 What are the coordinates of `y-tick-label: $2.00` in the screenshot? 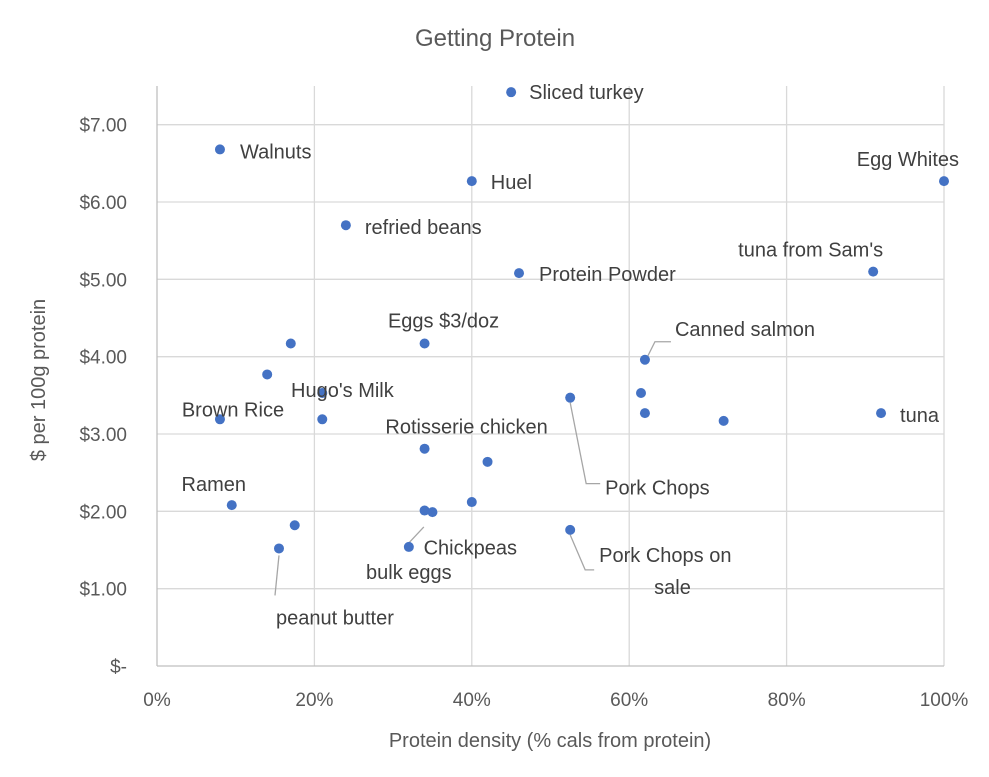 It's located at (103, 512).